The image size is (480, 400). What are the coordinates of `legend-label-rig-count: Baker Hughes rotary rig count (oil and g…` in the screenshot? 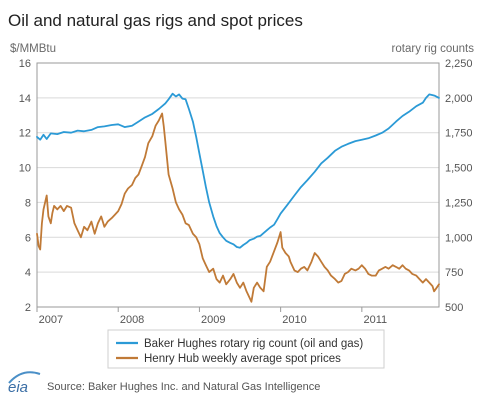 It's located at (253, 344).